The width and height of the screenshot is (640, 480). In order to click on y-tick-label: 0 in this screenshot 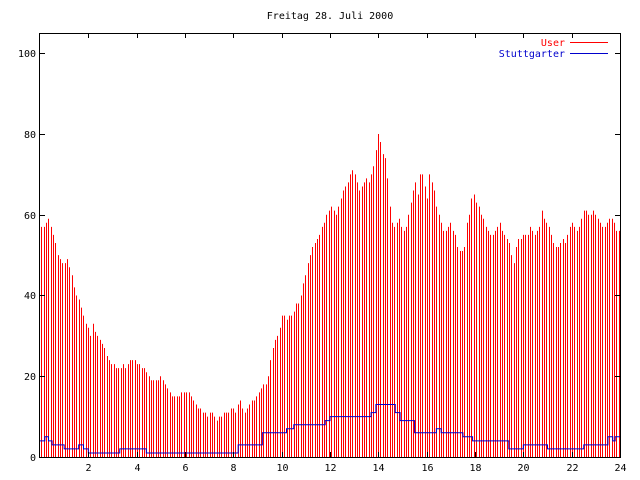, I will do `click(33, 458)`.